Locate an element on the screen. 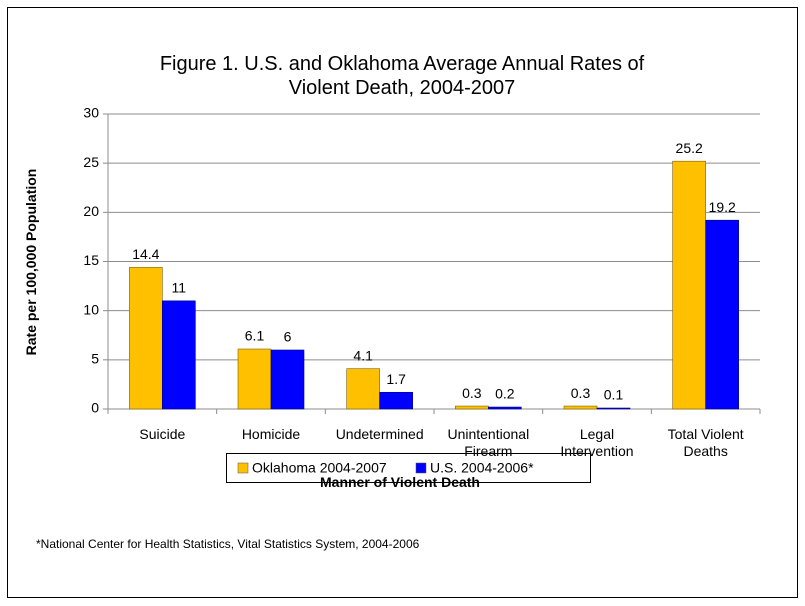  y-tick-label: 25 is located at coordinates (91, 162).